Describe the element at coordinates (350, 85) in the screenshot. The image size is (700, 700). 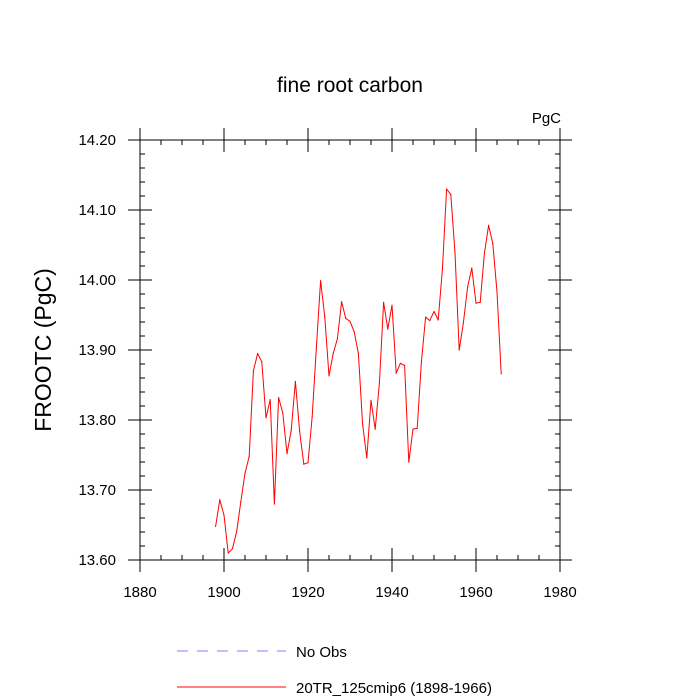
I see `chart-title: fine root carbon` at that location.